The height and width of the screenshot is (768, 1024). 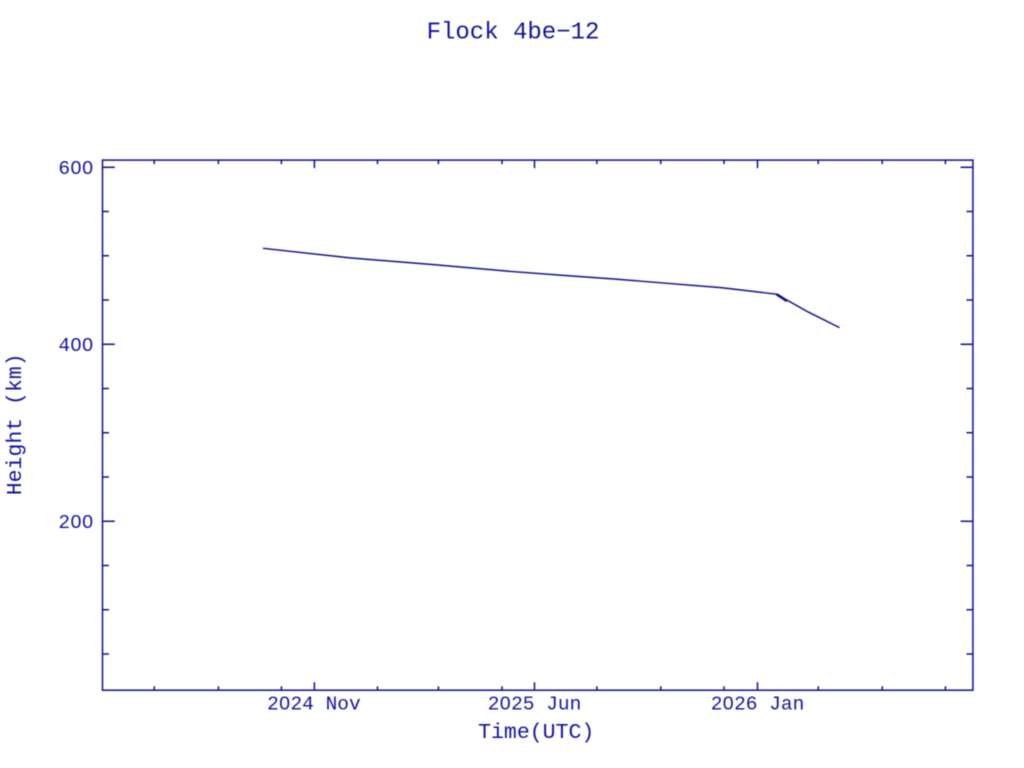 What do you see at coordinates (314, 705) in the screenshot?
I see `svg-text: 2024 Nov` at bounding box center [314, 705].